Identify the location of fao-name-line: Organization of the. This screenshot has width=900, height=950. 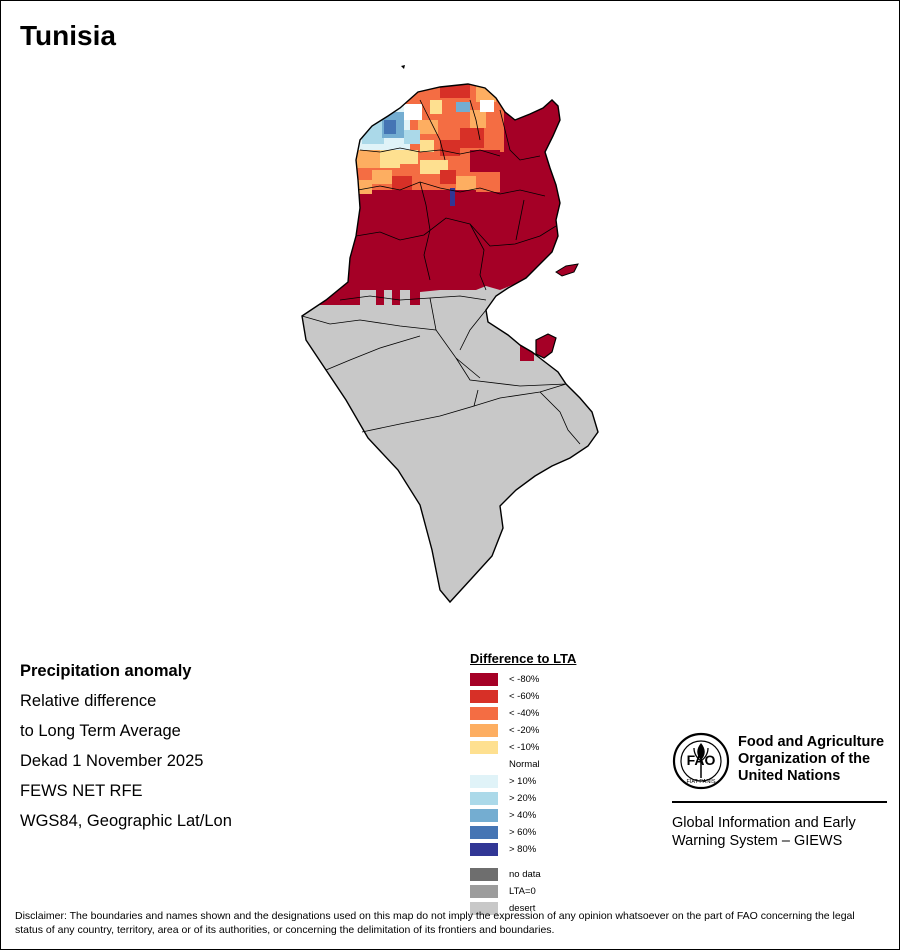
(804, 759).